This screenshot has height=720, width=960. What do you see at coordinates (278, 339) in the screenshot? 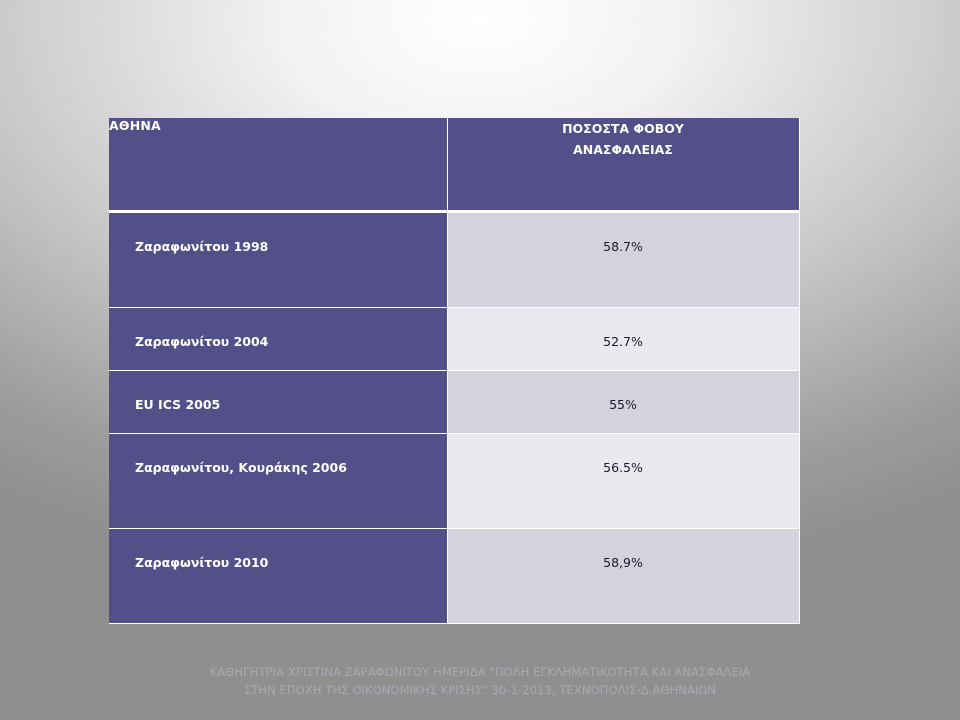
I see `row-label: Ζαραφωνίτου 2004` at bounding box center [278, 339].